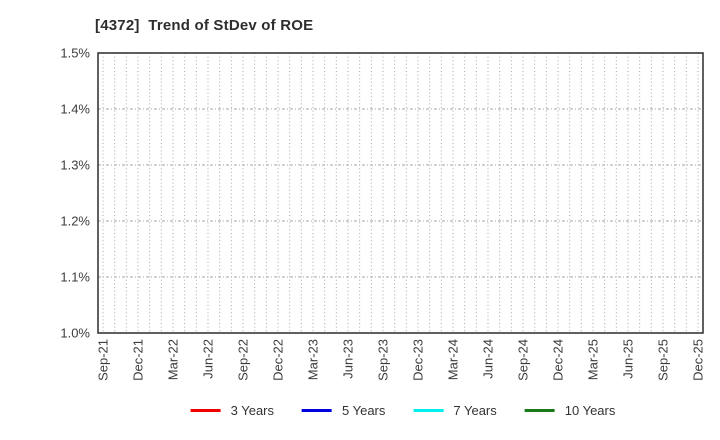 The image size is (720, 440). I want to click on legend: 3 Years 5 Years 7 Years 10 Years, so click(403, 410).